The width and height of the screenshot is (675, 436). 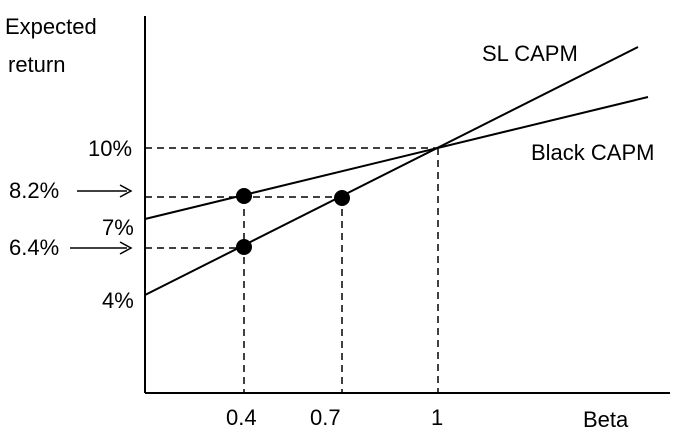 I want to click on x-tick-1: 1, so click(x=437, y=417).